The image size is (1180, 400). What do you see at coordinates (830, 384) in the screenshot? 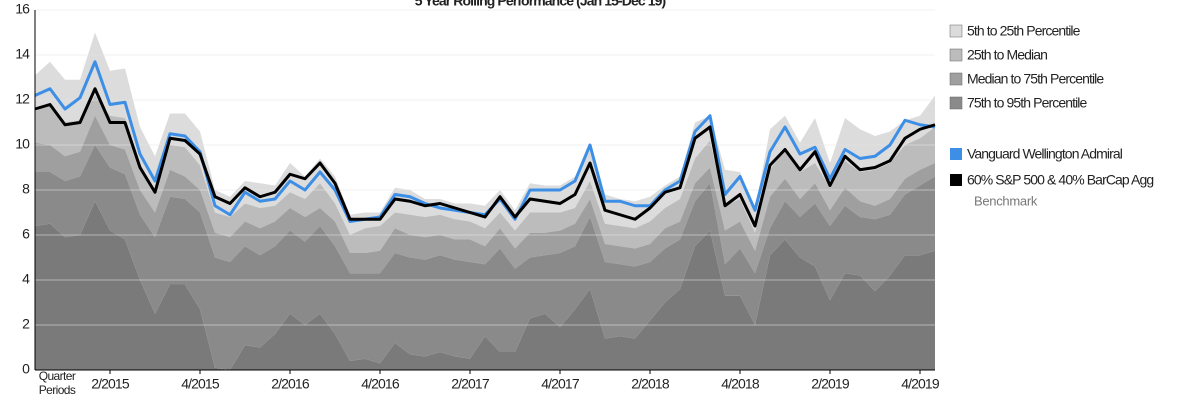
I see `x-tick-label: 2/2019` at bounding box center [830, 384].